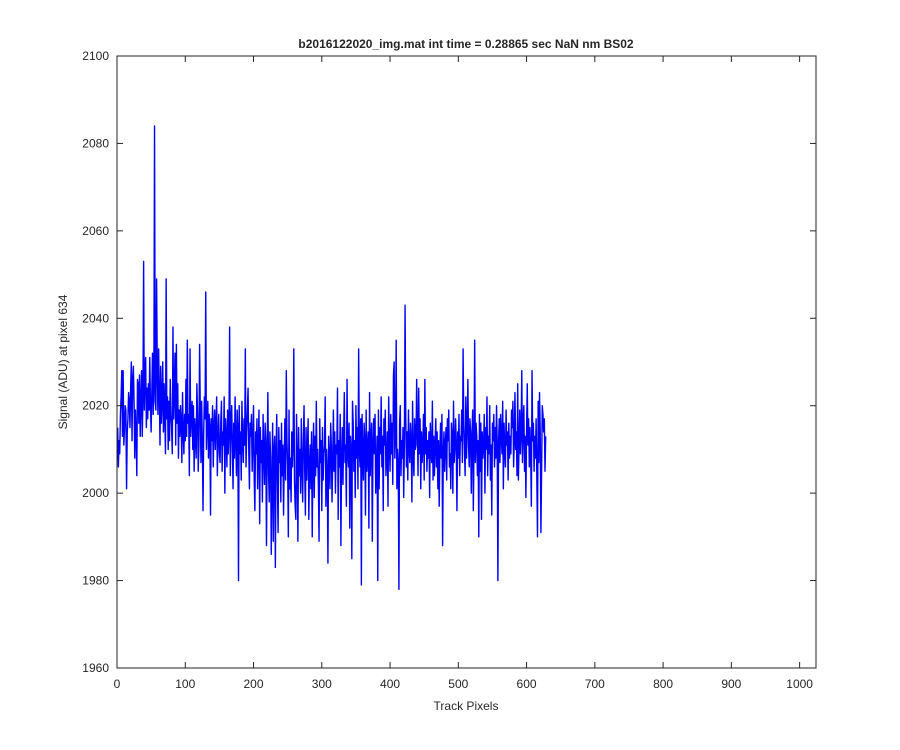 This screenshot has width=900, height=750. What do you see at coordinates (527, 684) in the screenshot?
I see `x-tick-label: 600` at bounding box center [527, 684].